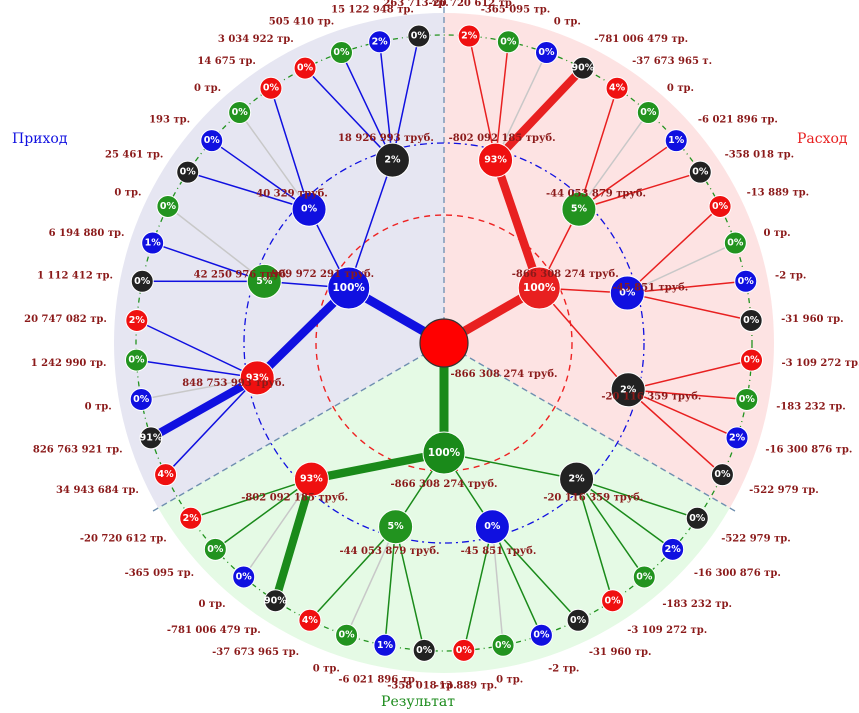  Describe the element at coordinates (790, 275) in the screenshot. I see `expense-leaf-label: -2 тр.` at that location.